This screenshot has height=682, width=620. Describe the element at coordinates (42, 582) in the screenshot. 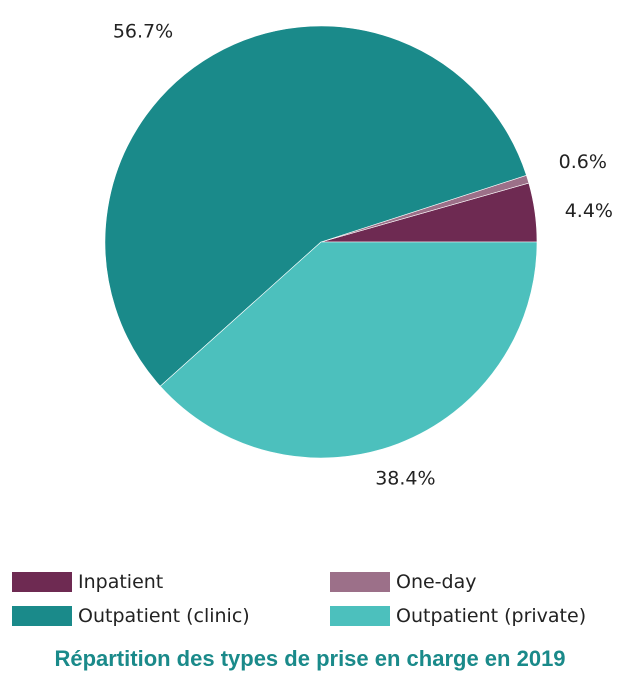

I see `legend-swatch-inpatient` at that location.